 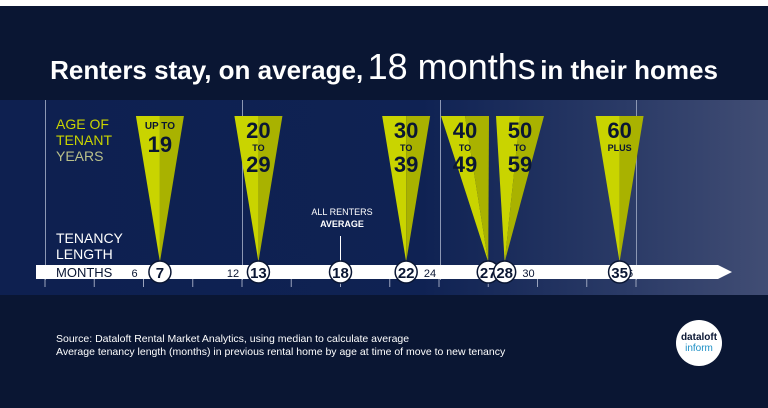 I want to click on tenancy-label-line2: LENGTH, so click(x=84, y=254).